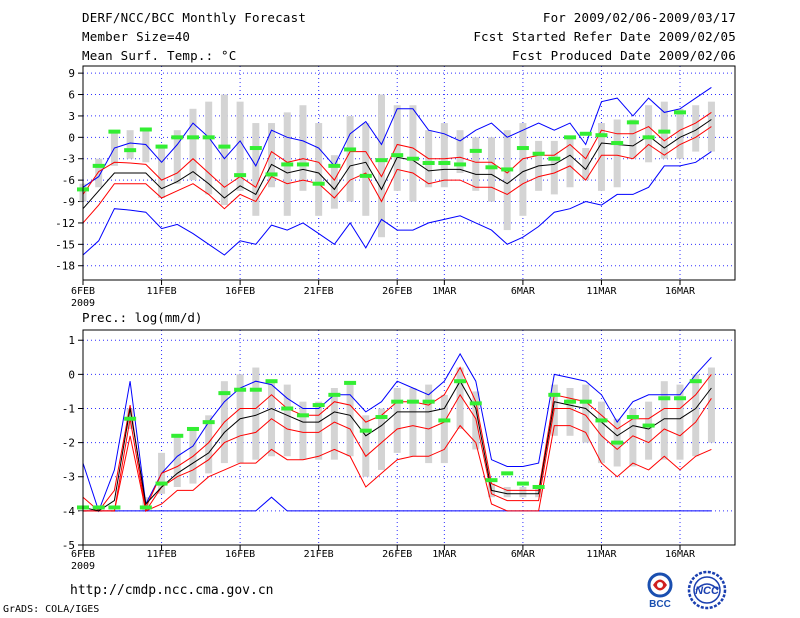 The width and height of the screenshot is (800, 618). Describe the element at coordinates (623, 55) in the screenshot. I see `forecast-produced-date: Fcst Produced Date 2009/02/06` at that location.